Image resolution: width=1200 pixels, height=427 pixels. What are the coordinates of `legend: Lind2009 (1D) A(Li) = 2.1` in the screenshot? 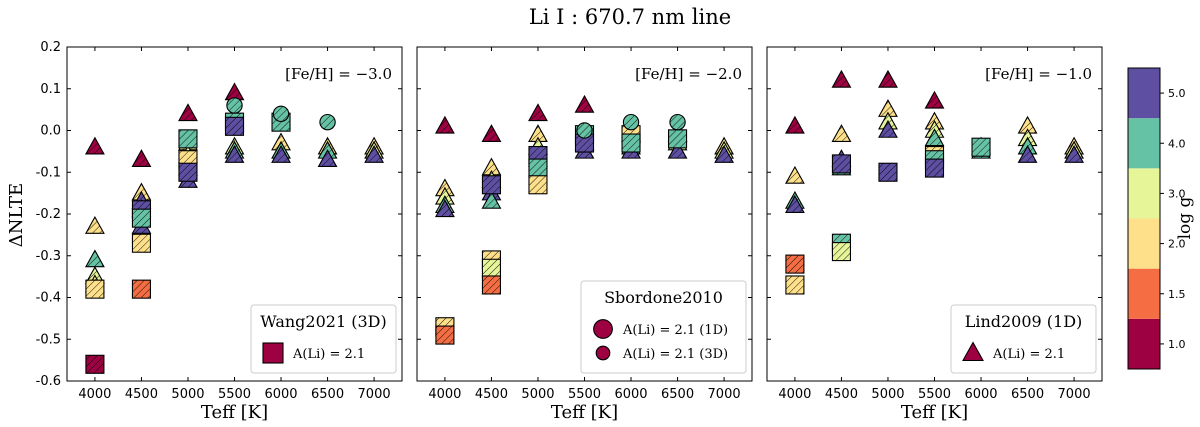 It's located at (1023, 339).